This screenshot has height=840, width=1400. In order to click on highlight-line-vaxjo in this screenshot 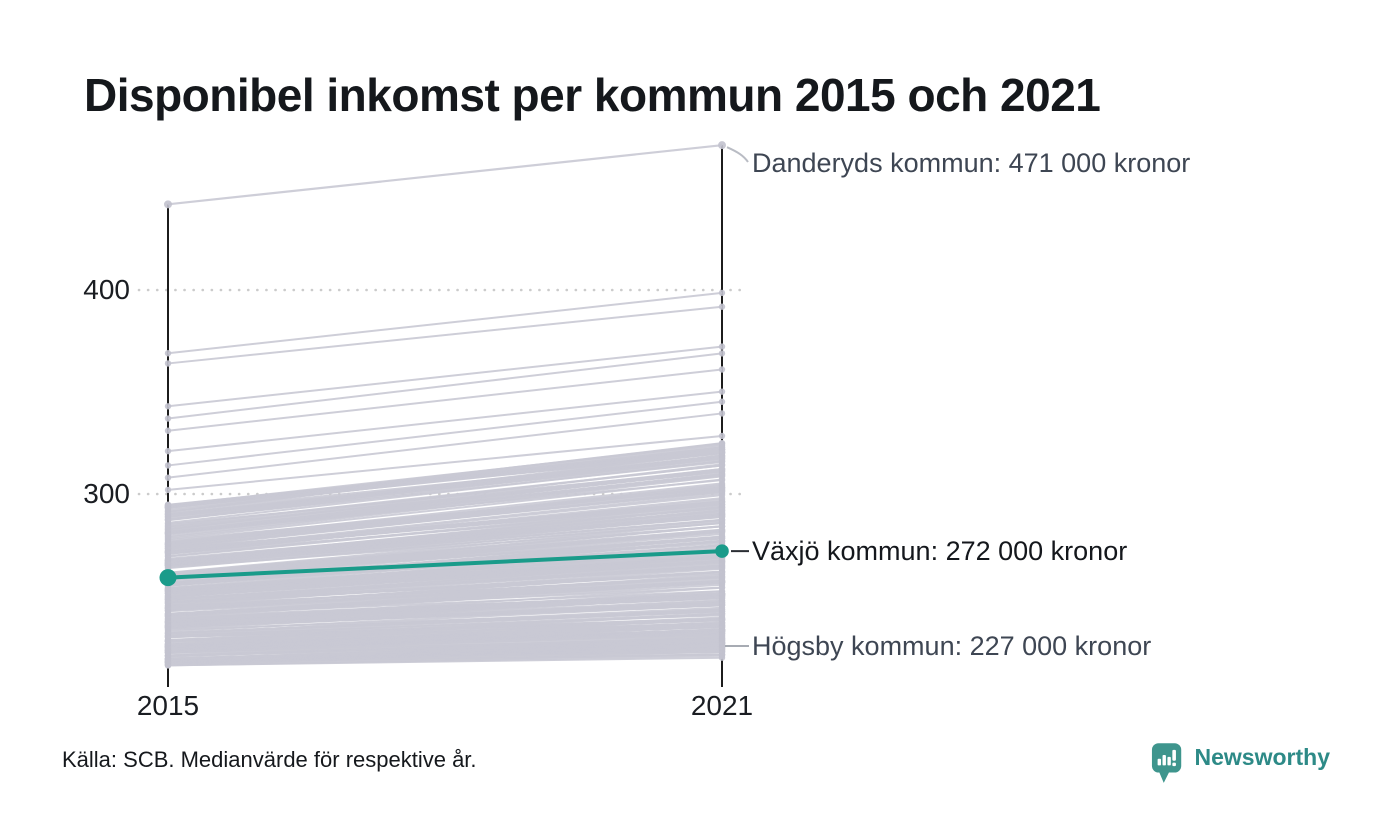, I will do `click(444, 565)`.